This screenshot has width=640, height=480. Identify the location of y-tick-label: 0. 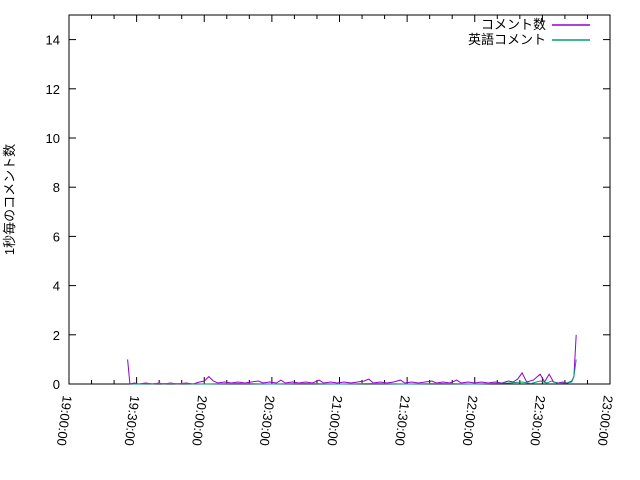
(56, 384).